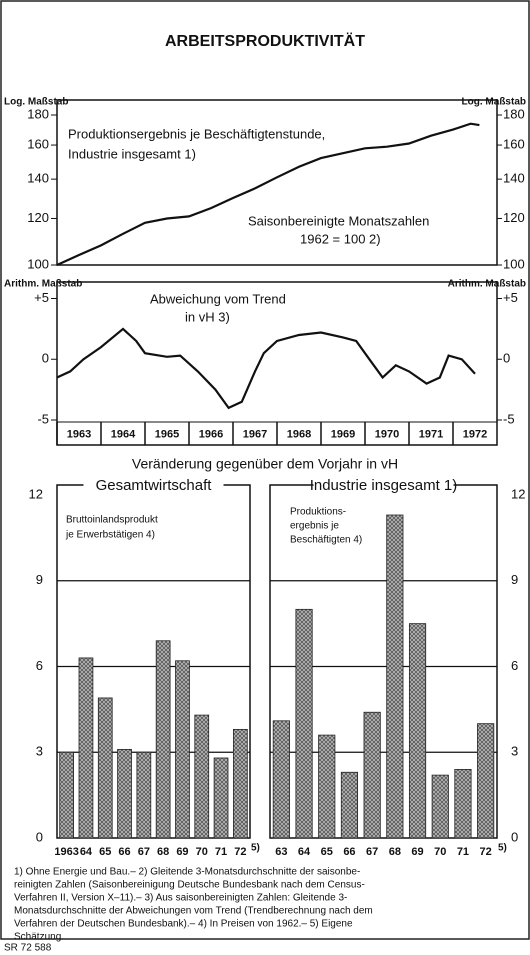 Image resolution: width=530 pixels, height=955 pixels. I want to click on y-tick-label: 9, so click(514, 579).